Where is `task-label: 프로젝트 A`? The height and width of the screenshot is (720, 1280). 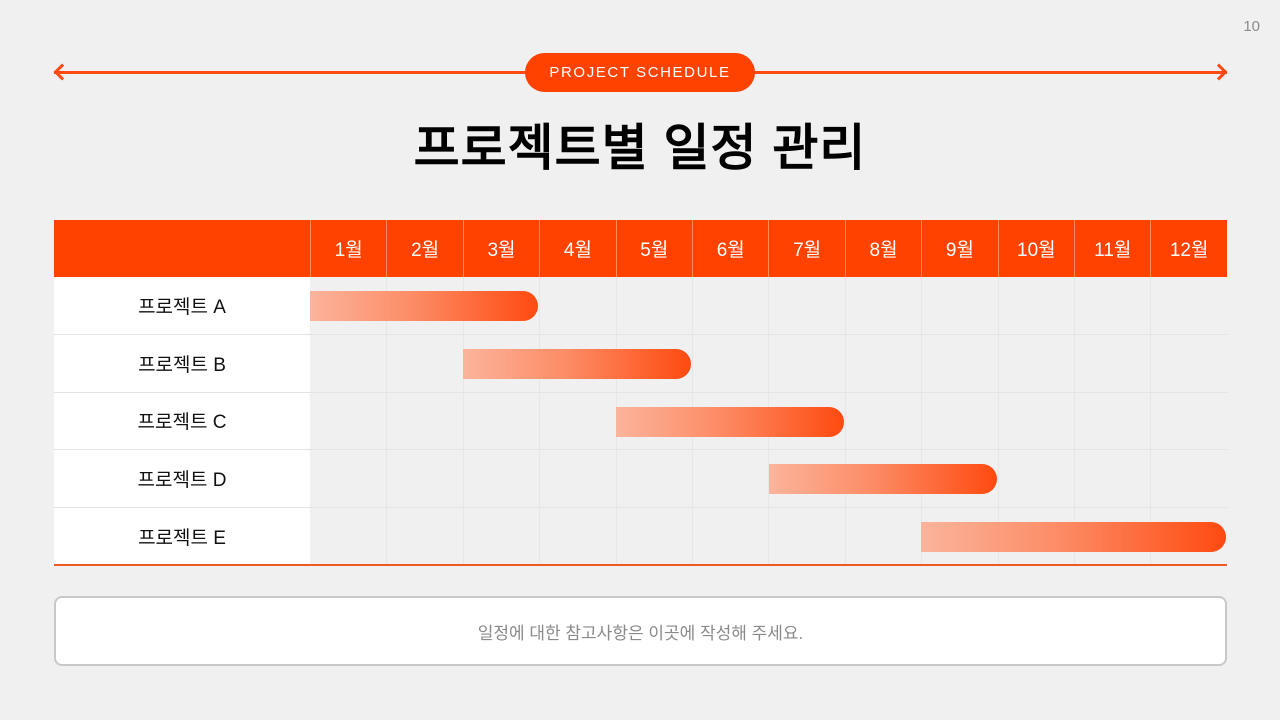
task-label: 프로젝트 A is located at coordinates (182, 305).